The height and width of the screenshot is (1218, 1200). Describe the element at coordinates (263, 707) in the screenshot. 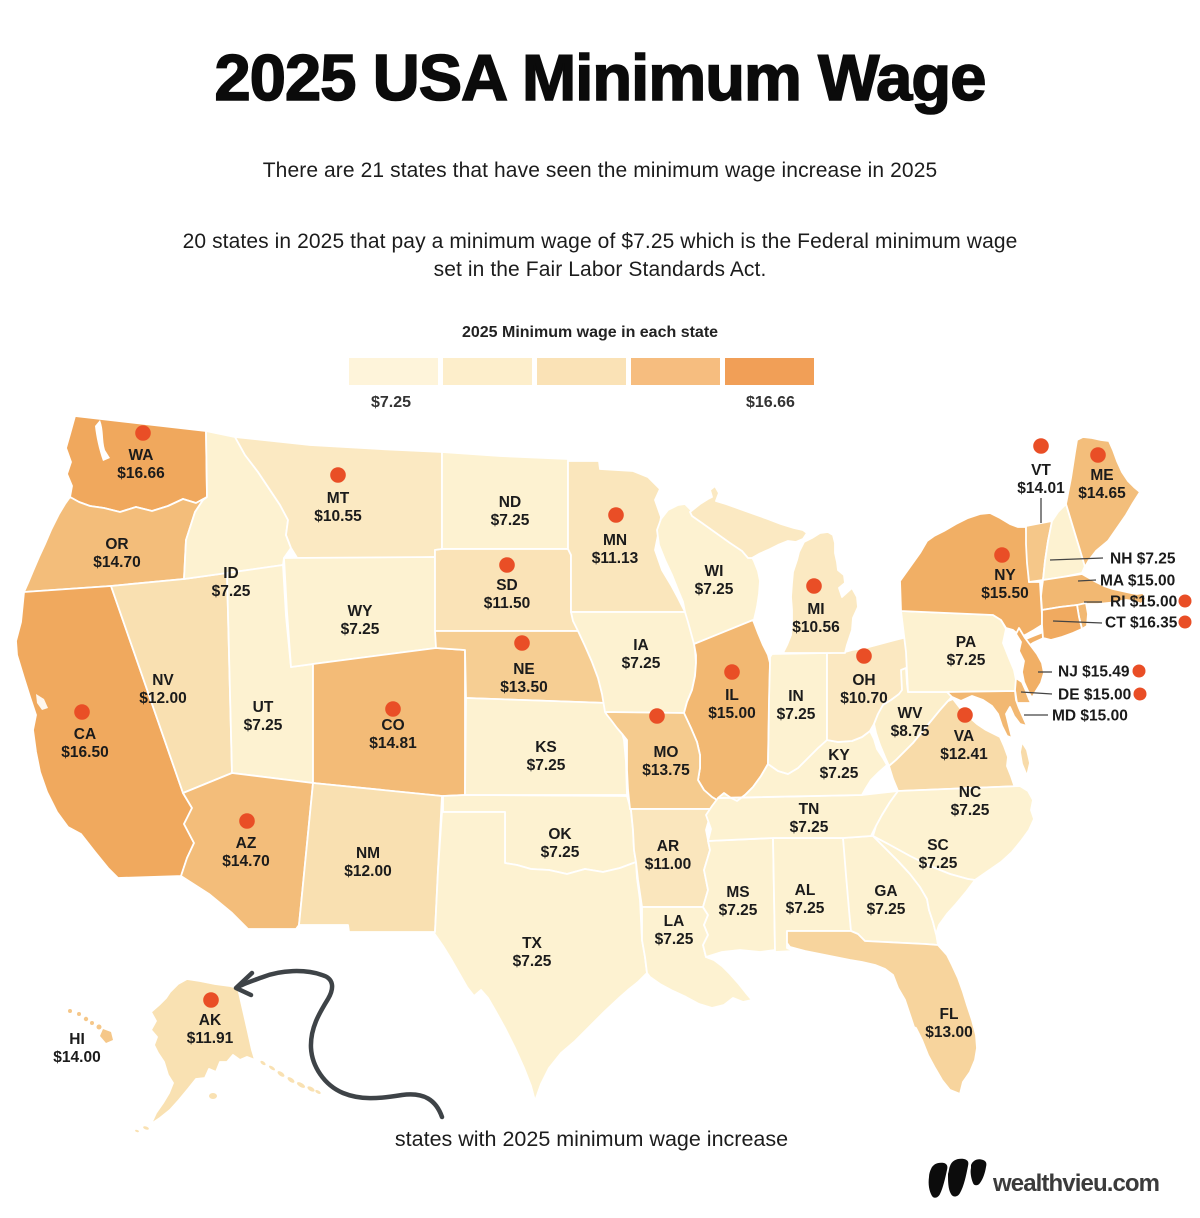

I see `svg-text: UT` at that location.